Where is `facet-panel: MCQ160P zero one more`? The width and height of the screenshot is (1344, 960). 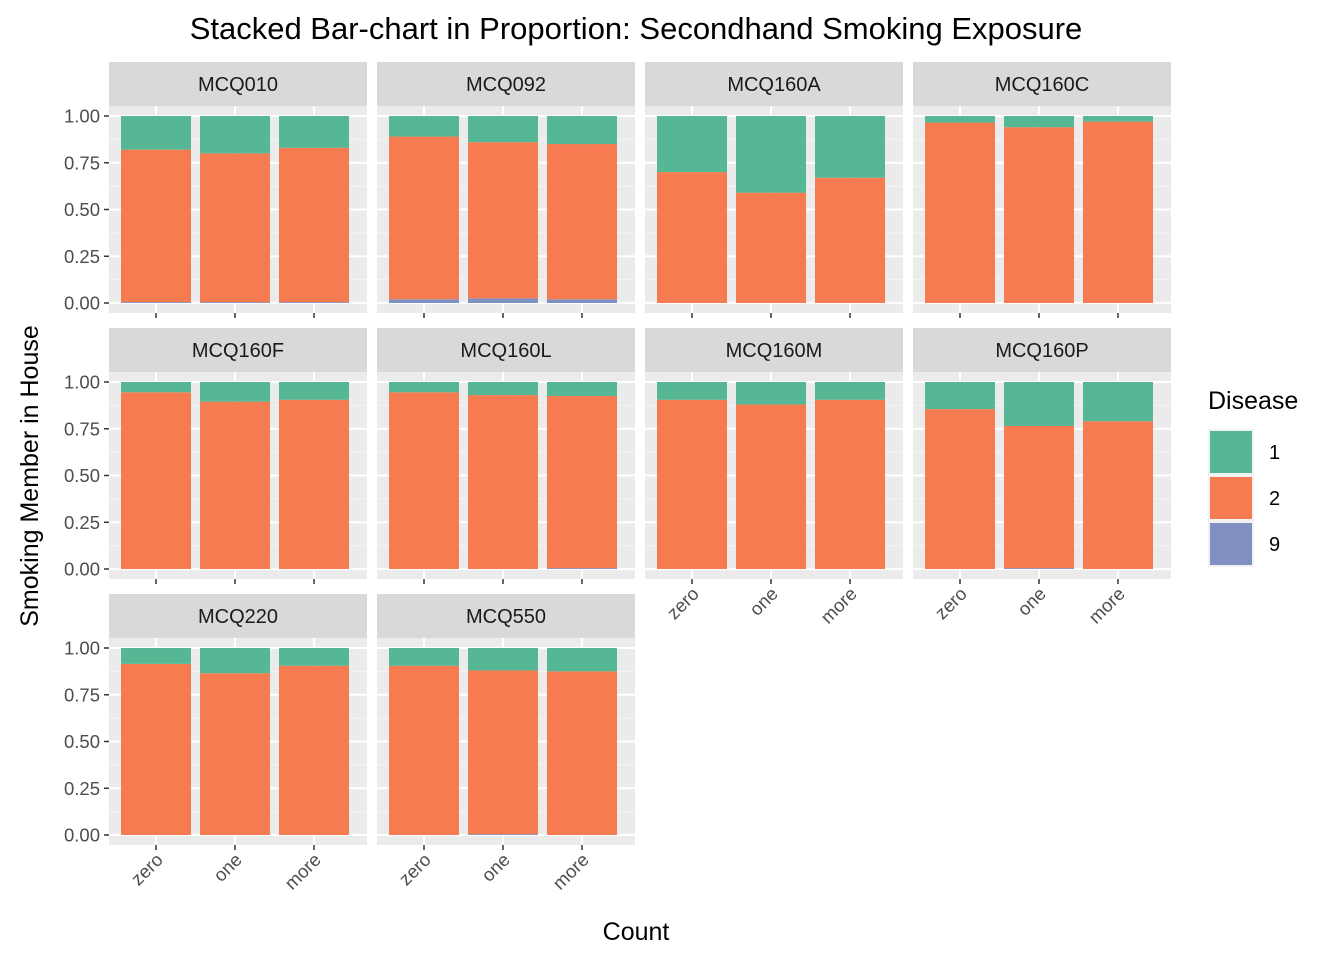
facet-panel: MCQ160P zero one more is located at coordinates (1042, 478).